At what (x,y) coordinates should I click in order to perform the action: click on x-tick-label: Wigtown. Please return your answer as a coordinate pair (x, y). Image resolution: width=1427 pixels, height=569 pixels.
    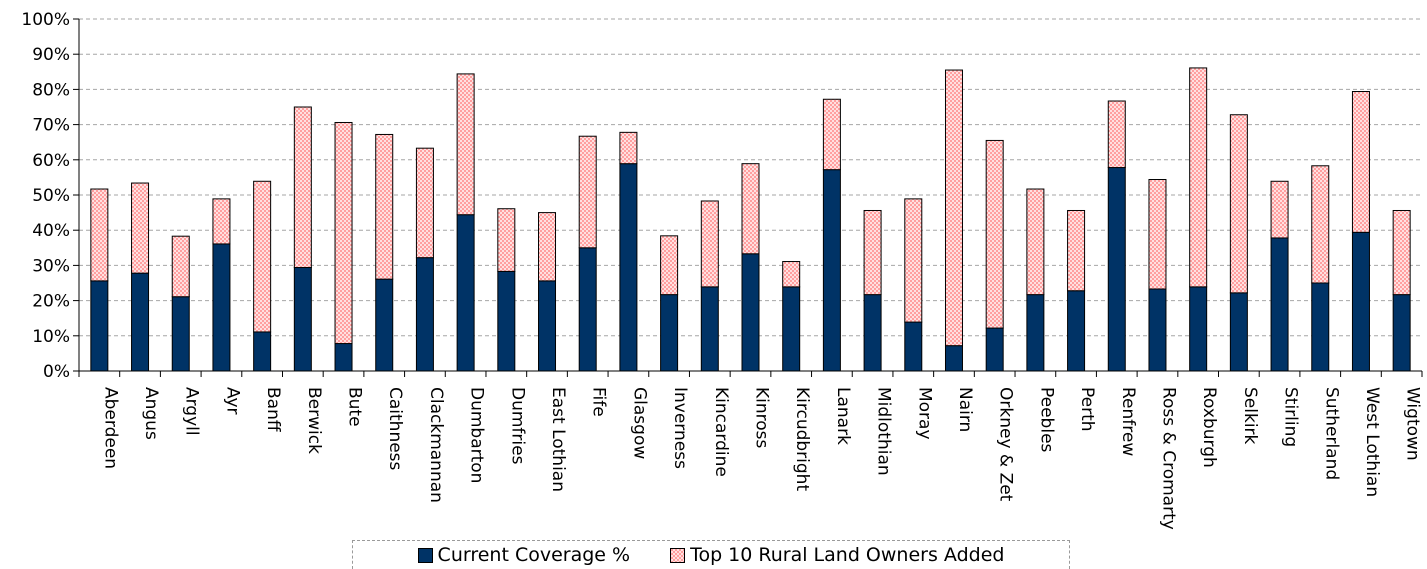
    Looking at the image, I should click on (1413, 424).